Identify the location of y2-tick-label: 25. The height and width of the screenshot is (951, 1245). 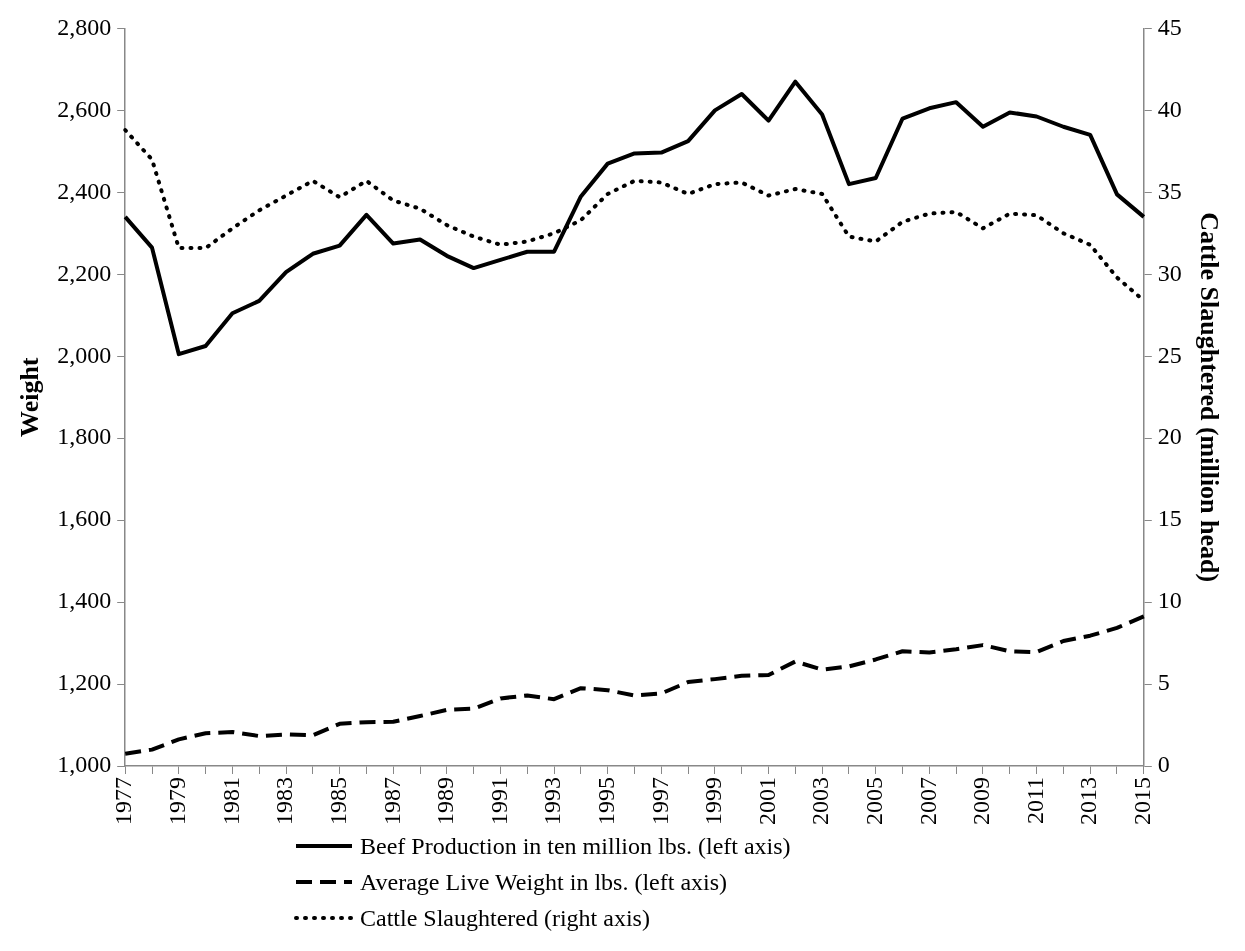
(1169, 354).